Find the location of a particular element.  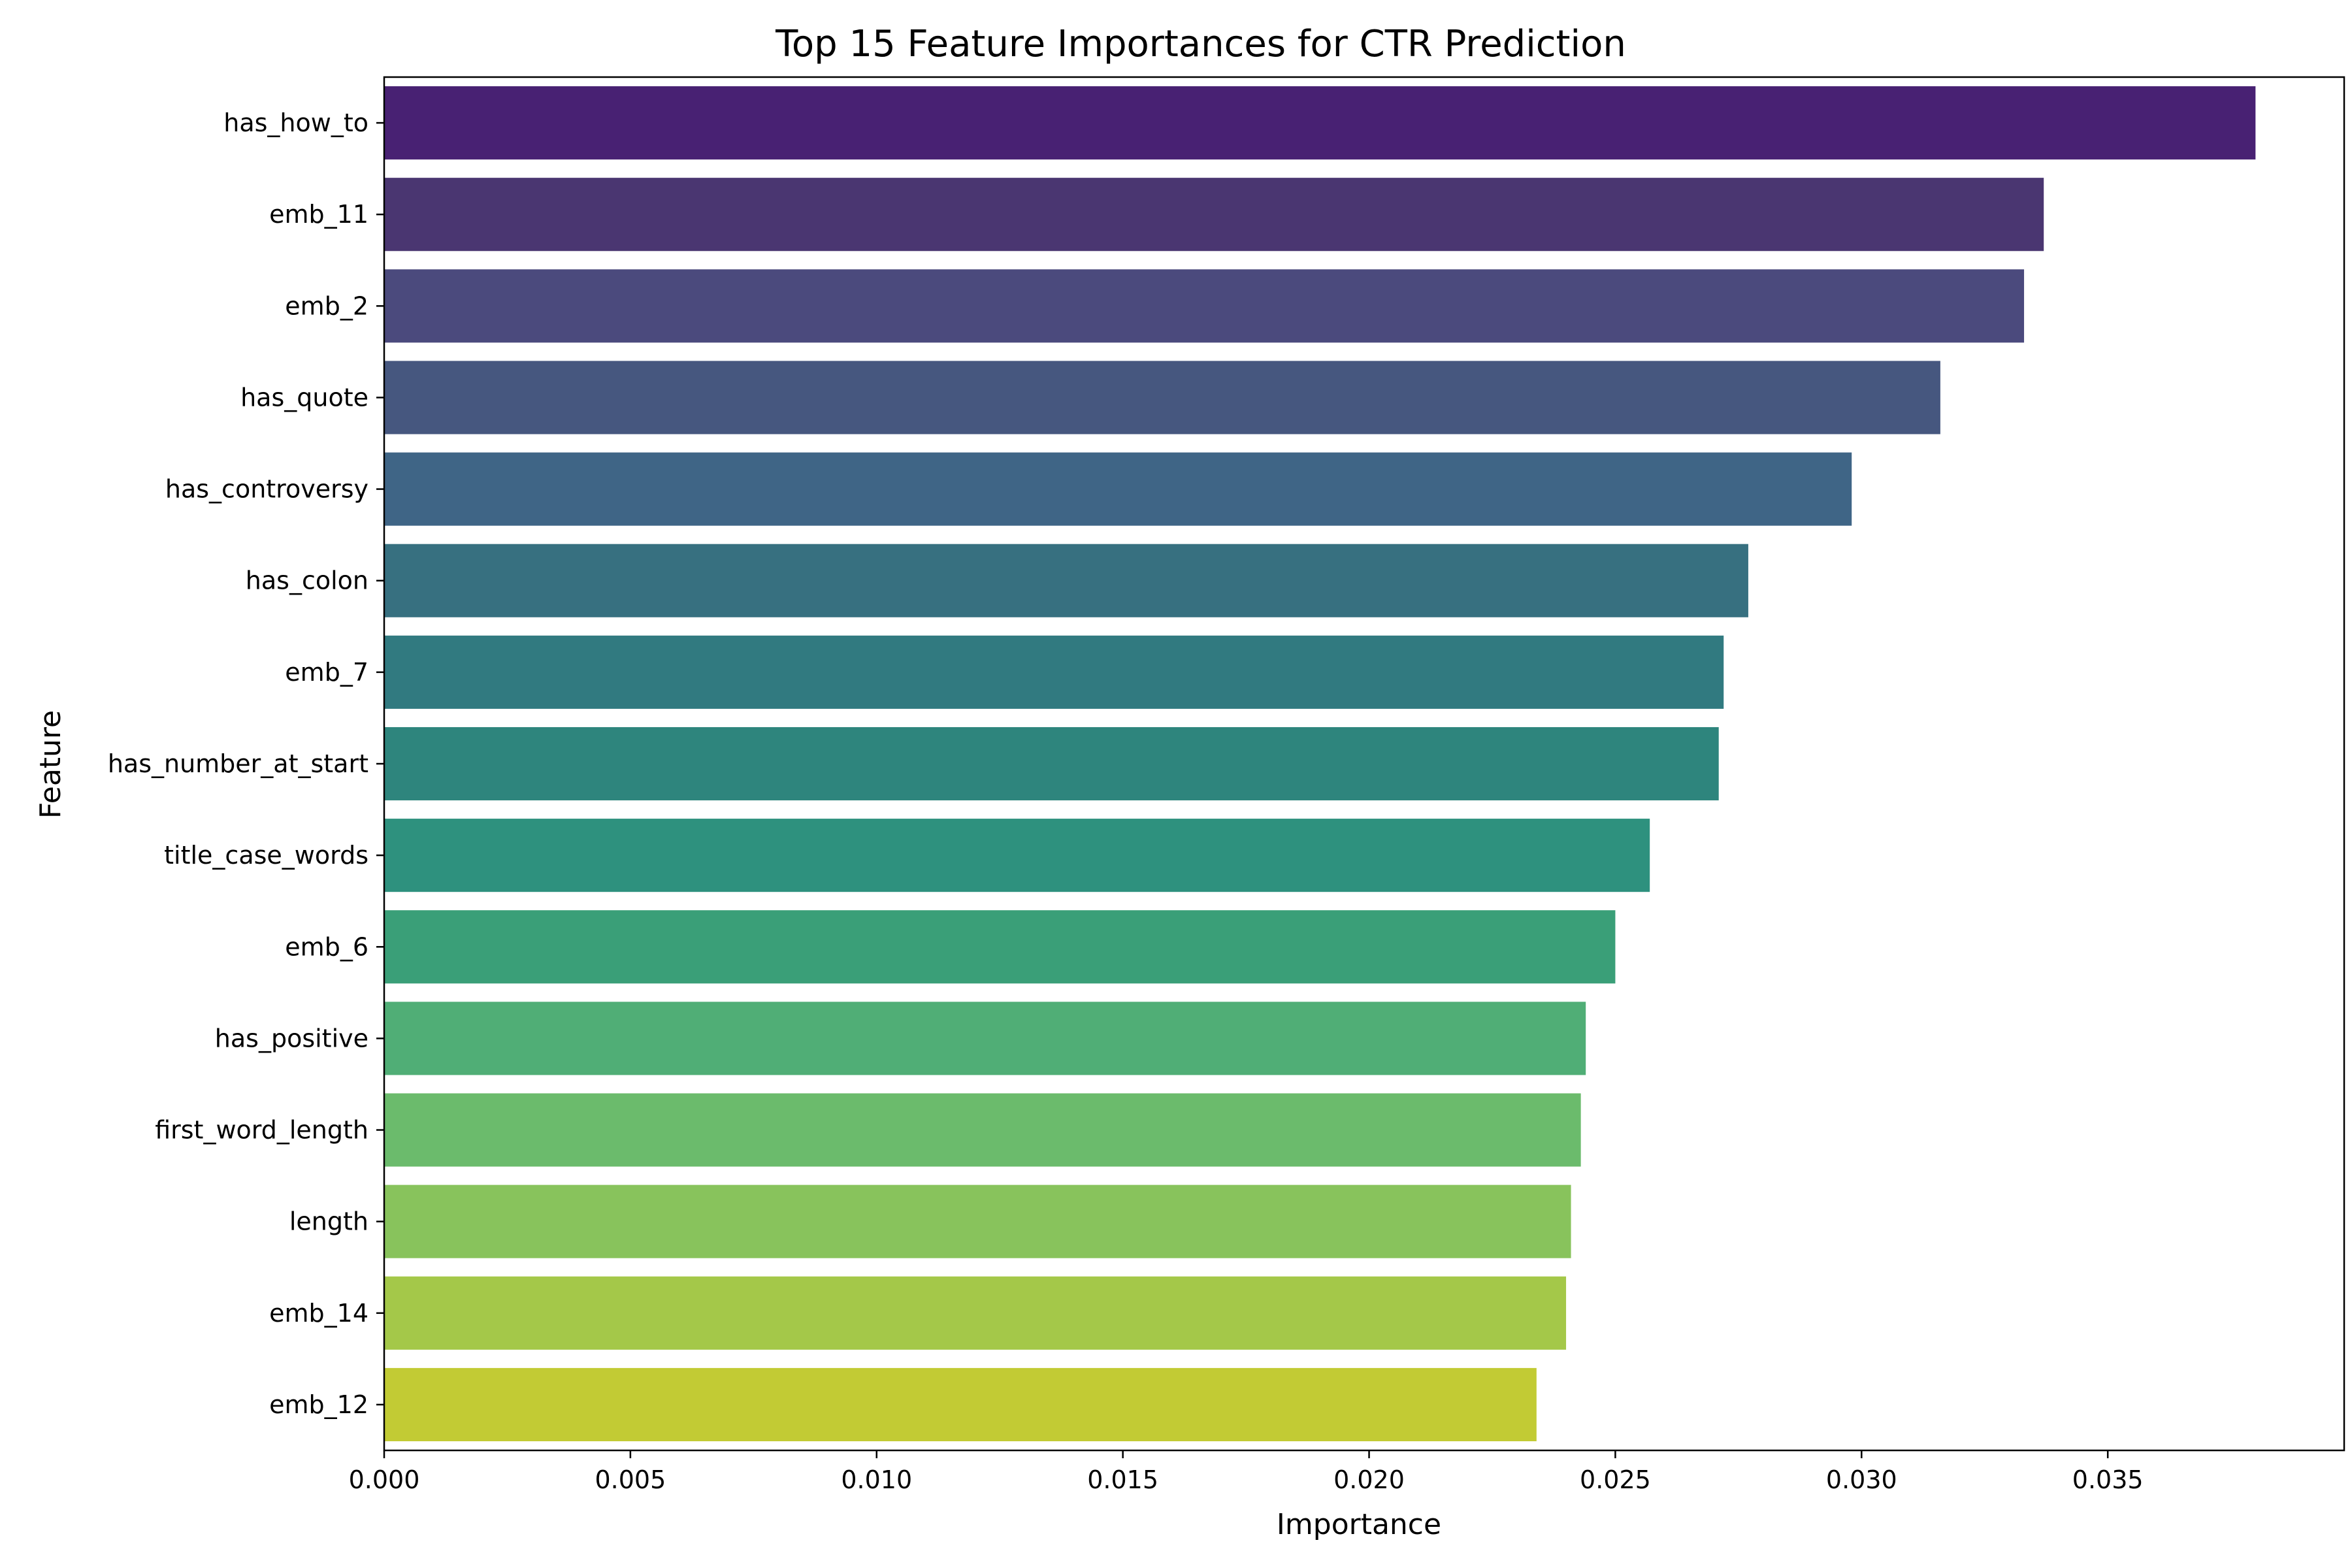

bar-has-number-at-start is located at coordinates (1051, 764).